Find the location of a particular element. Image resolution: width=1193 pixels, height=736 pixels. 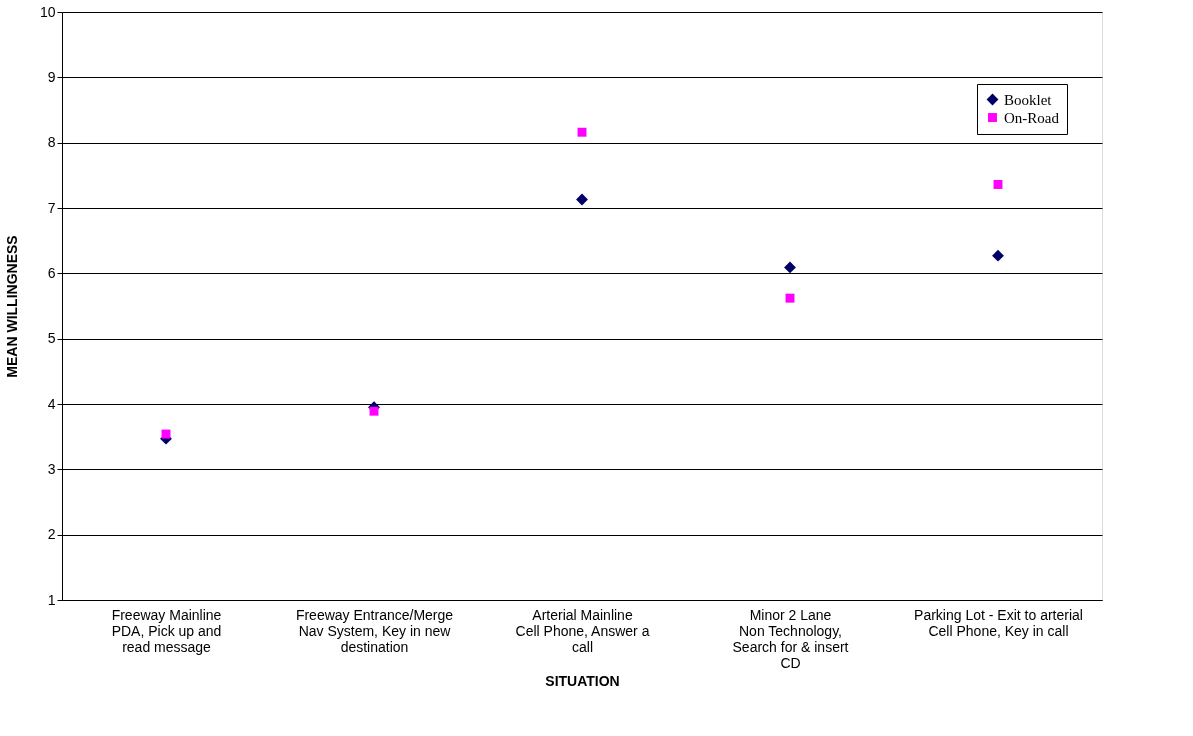

y-tick-label: 3 is located at coordinates (51, 468).